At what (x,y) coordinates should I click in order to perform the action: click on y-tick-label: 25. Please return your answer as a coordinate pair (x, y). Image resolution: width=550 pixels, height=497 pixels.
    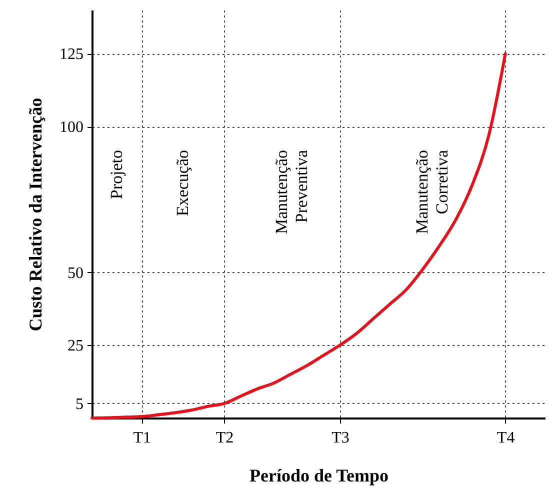
    Looking at the image, I should click on (76, 346).